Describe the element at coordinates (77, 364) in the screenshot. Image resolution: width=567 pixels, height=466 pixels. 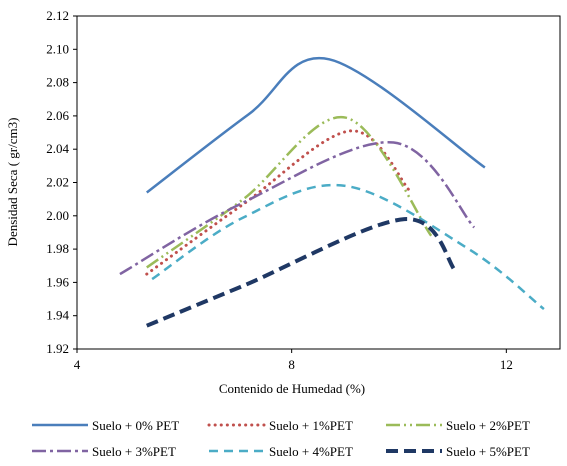
I see `x-tick-label: 4` at that location.